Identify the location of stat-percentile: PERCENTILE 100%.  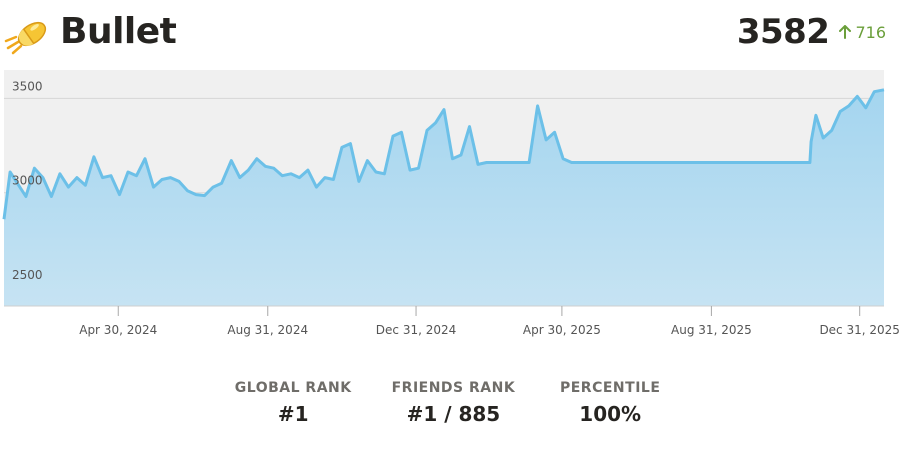
(610, 403).